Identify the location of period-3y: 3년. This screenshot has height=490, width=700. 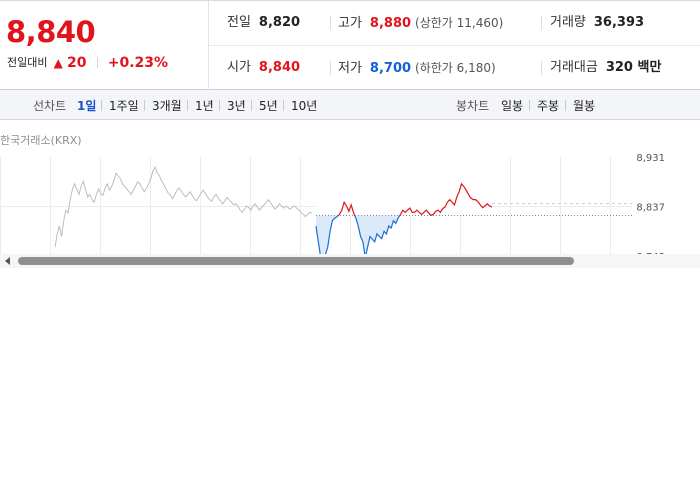
(236, 106).